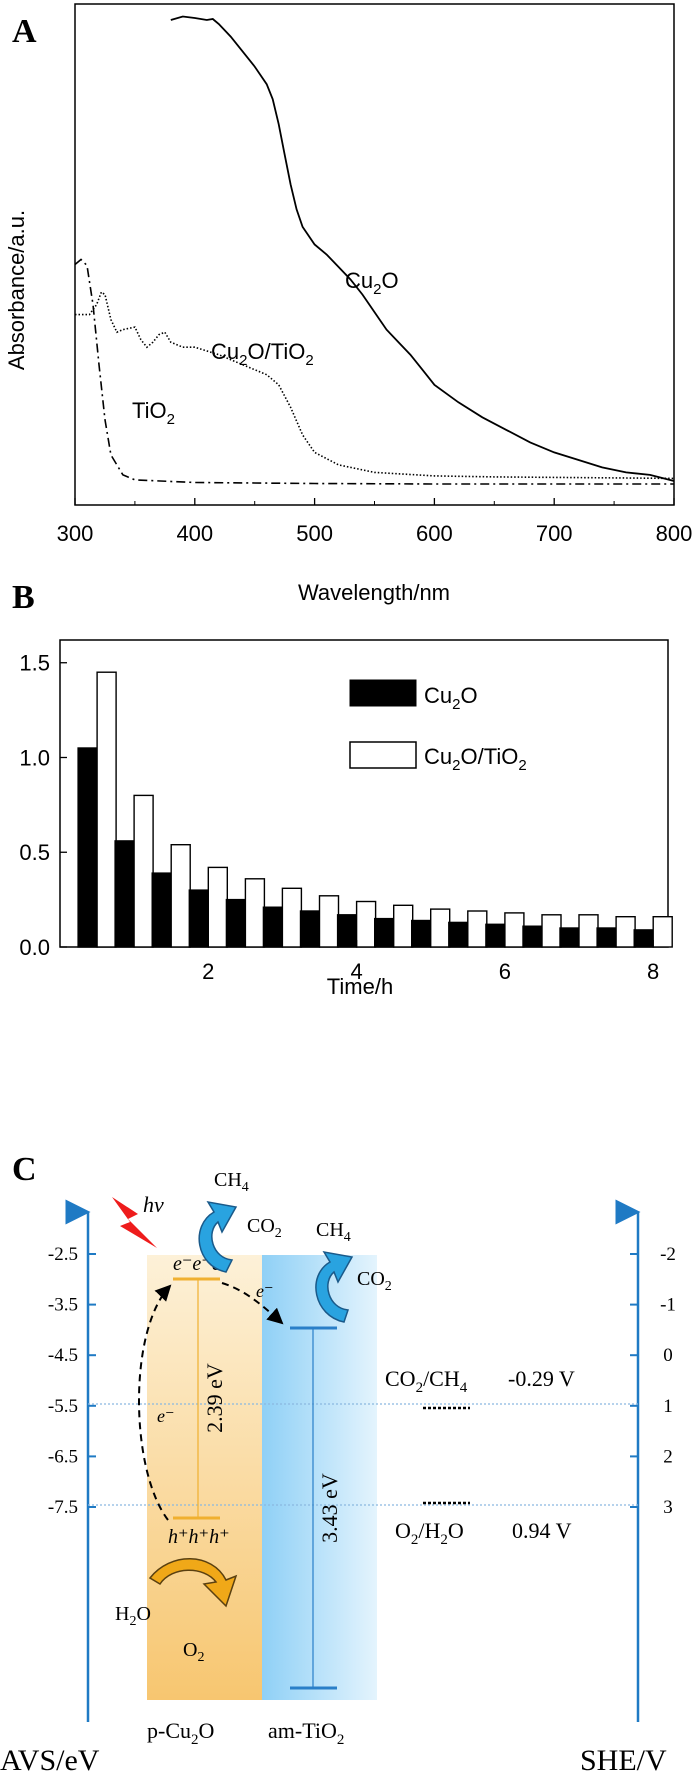 The width and height of the screenshot is (700, 1776). What do you see at coordinates (426, 1381) in the screenshot?
I see `co2-ch4-couple-label: CO2/CH4` at bounding box center [426, 1381].